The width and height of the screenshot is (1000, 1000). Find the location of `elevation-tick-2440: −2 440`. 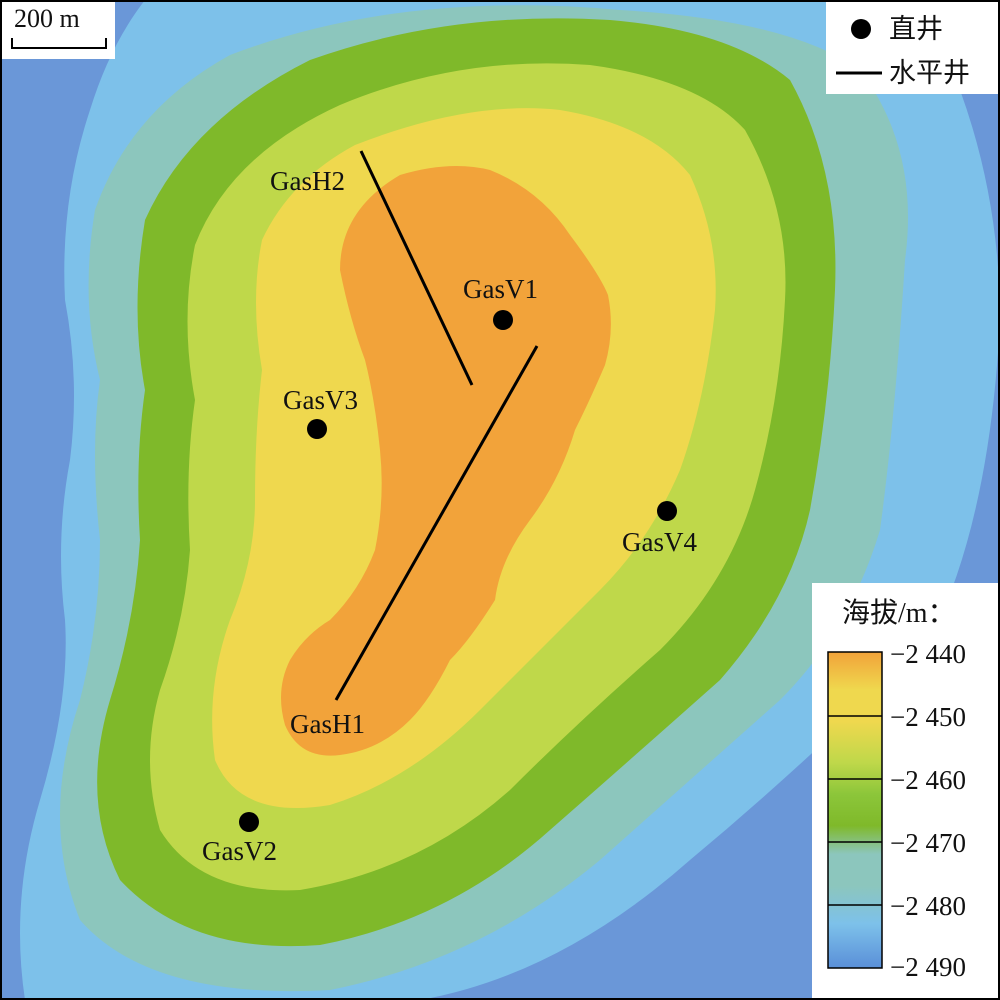

elevation-tick-2440: −2 440 is located at coordinates (928, 654).